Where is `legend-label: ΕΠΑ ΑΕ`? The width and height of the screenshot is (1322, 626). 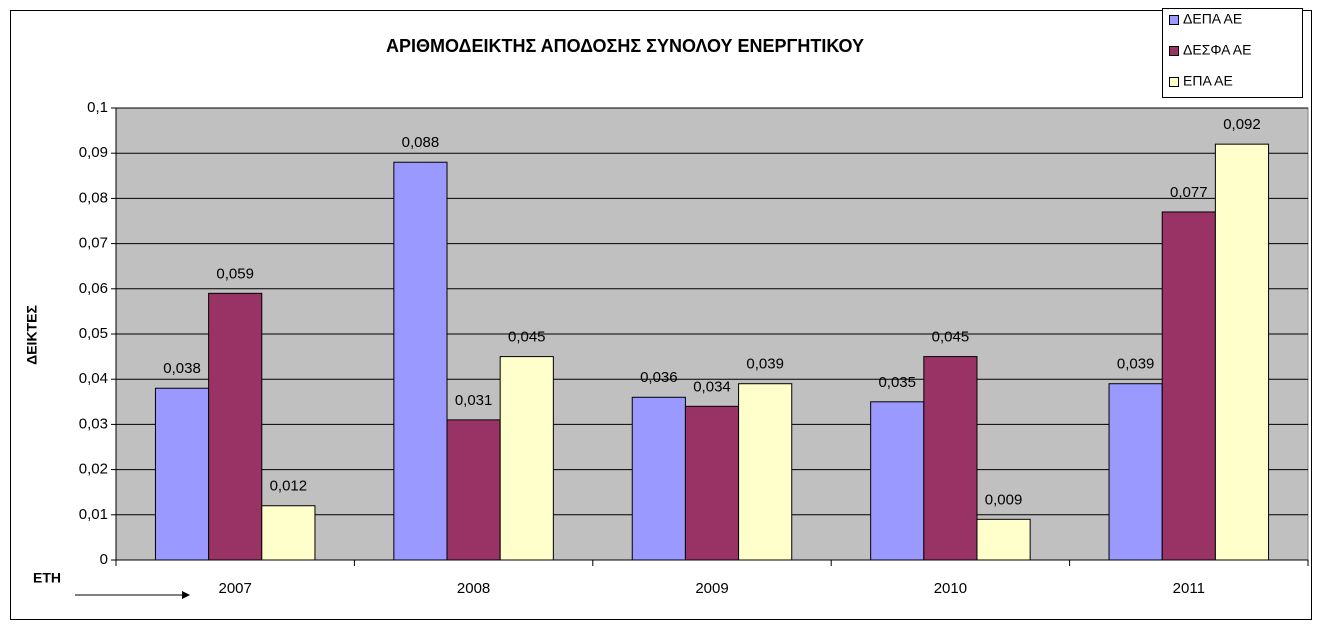 legend-label: ΕΠΑ ΑΕ is located at coordinates (1208, 81).